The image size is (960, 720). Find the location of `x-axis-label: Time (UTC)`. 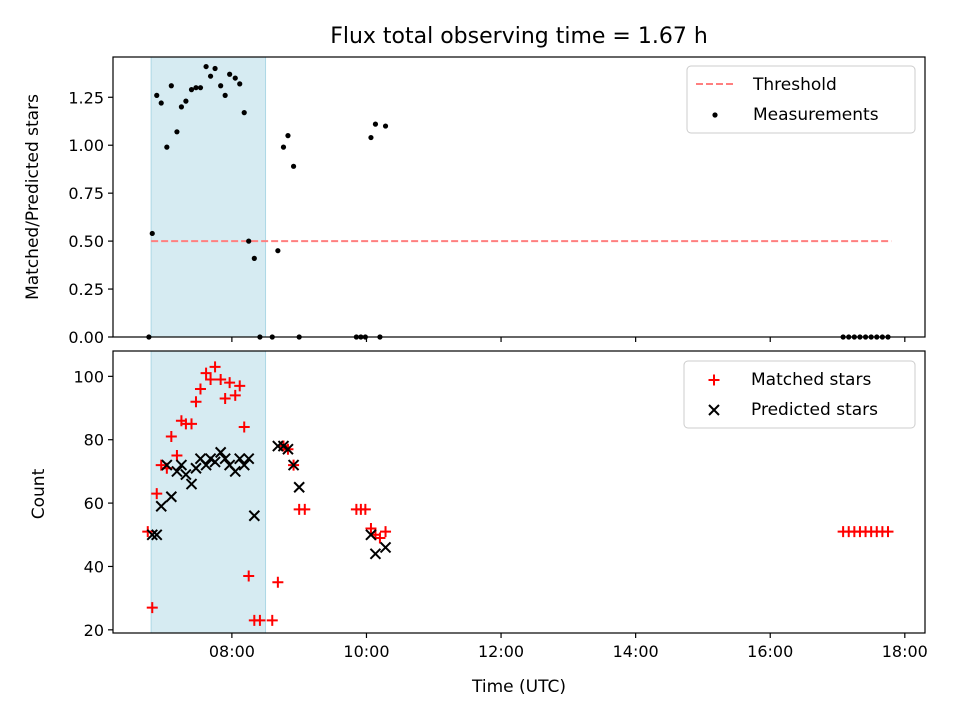

x-axis-label: Time (UTC) is located at coordinates (518, 687).